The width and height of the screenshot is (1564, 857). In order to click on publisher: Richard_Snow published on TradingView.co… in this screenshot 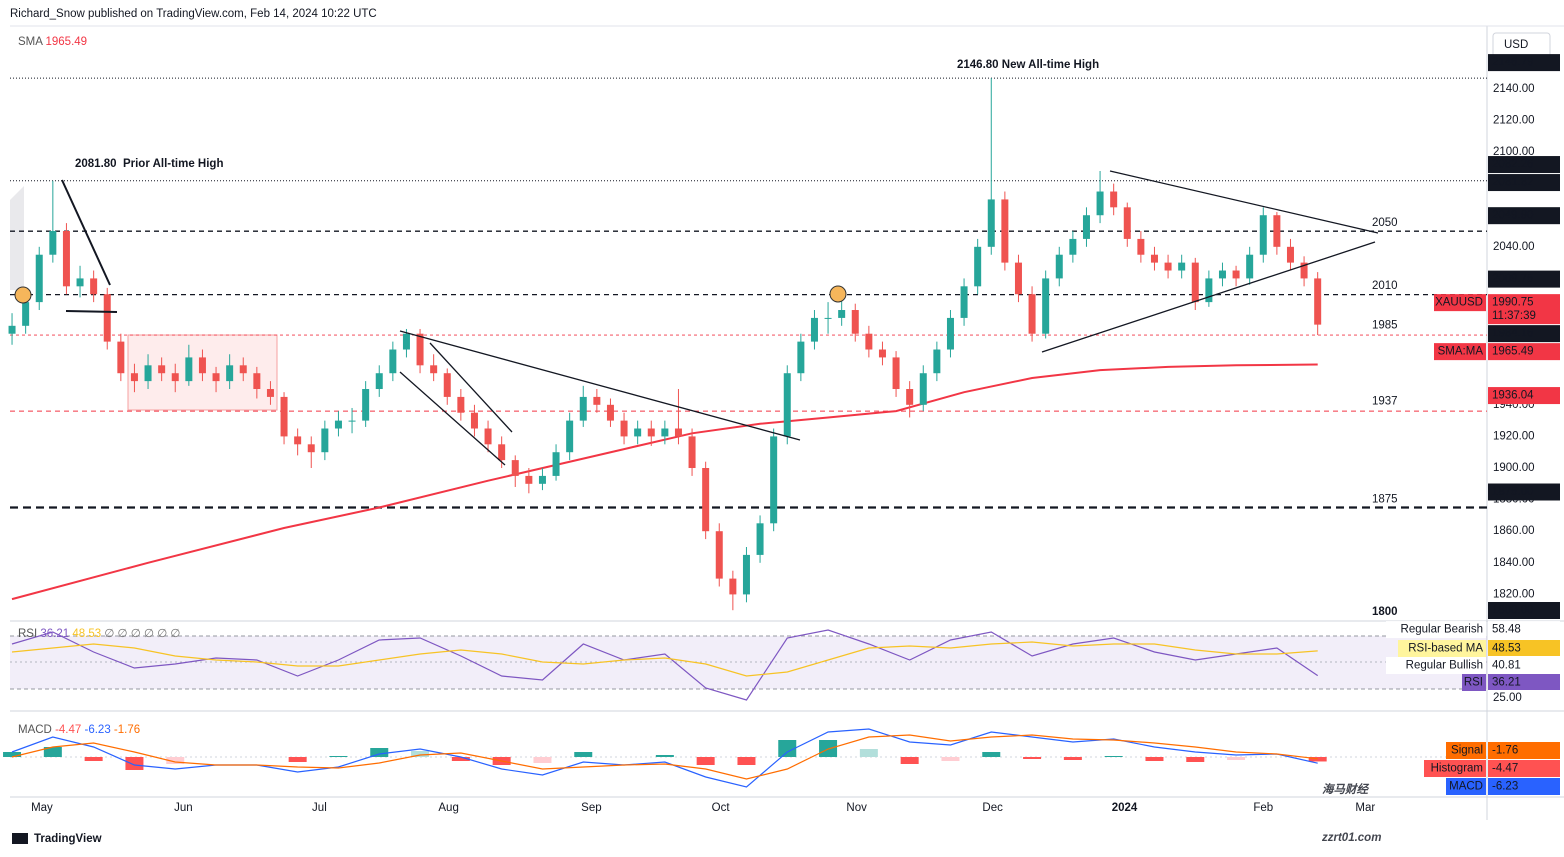, I will do `click(193, 14)`.